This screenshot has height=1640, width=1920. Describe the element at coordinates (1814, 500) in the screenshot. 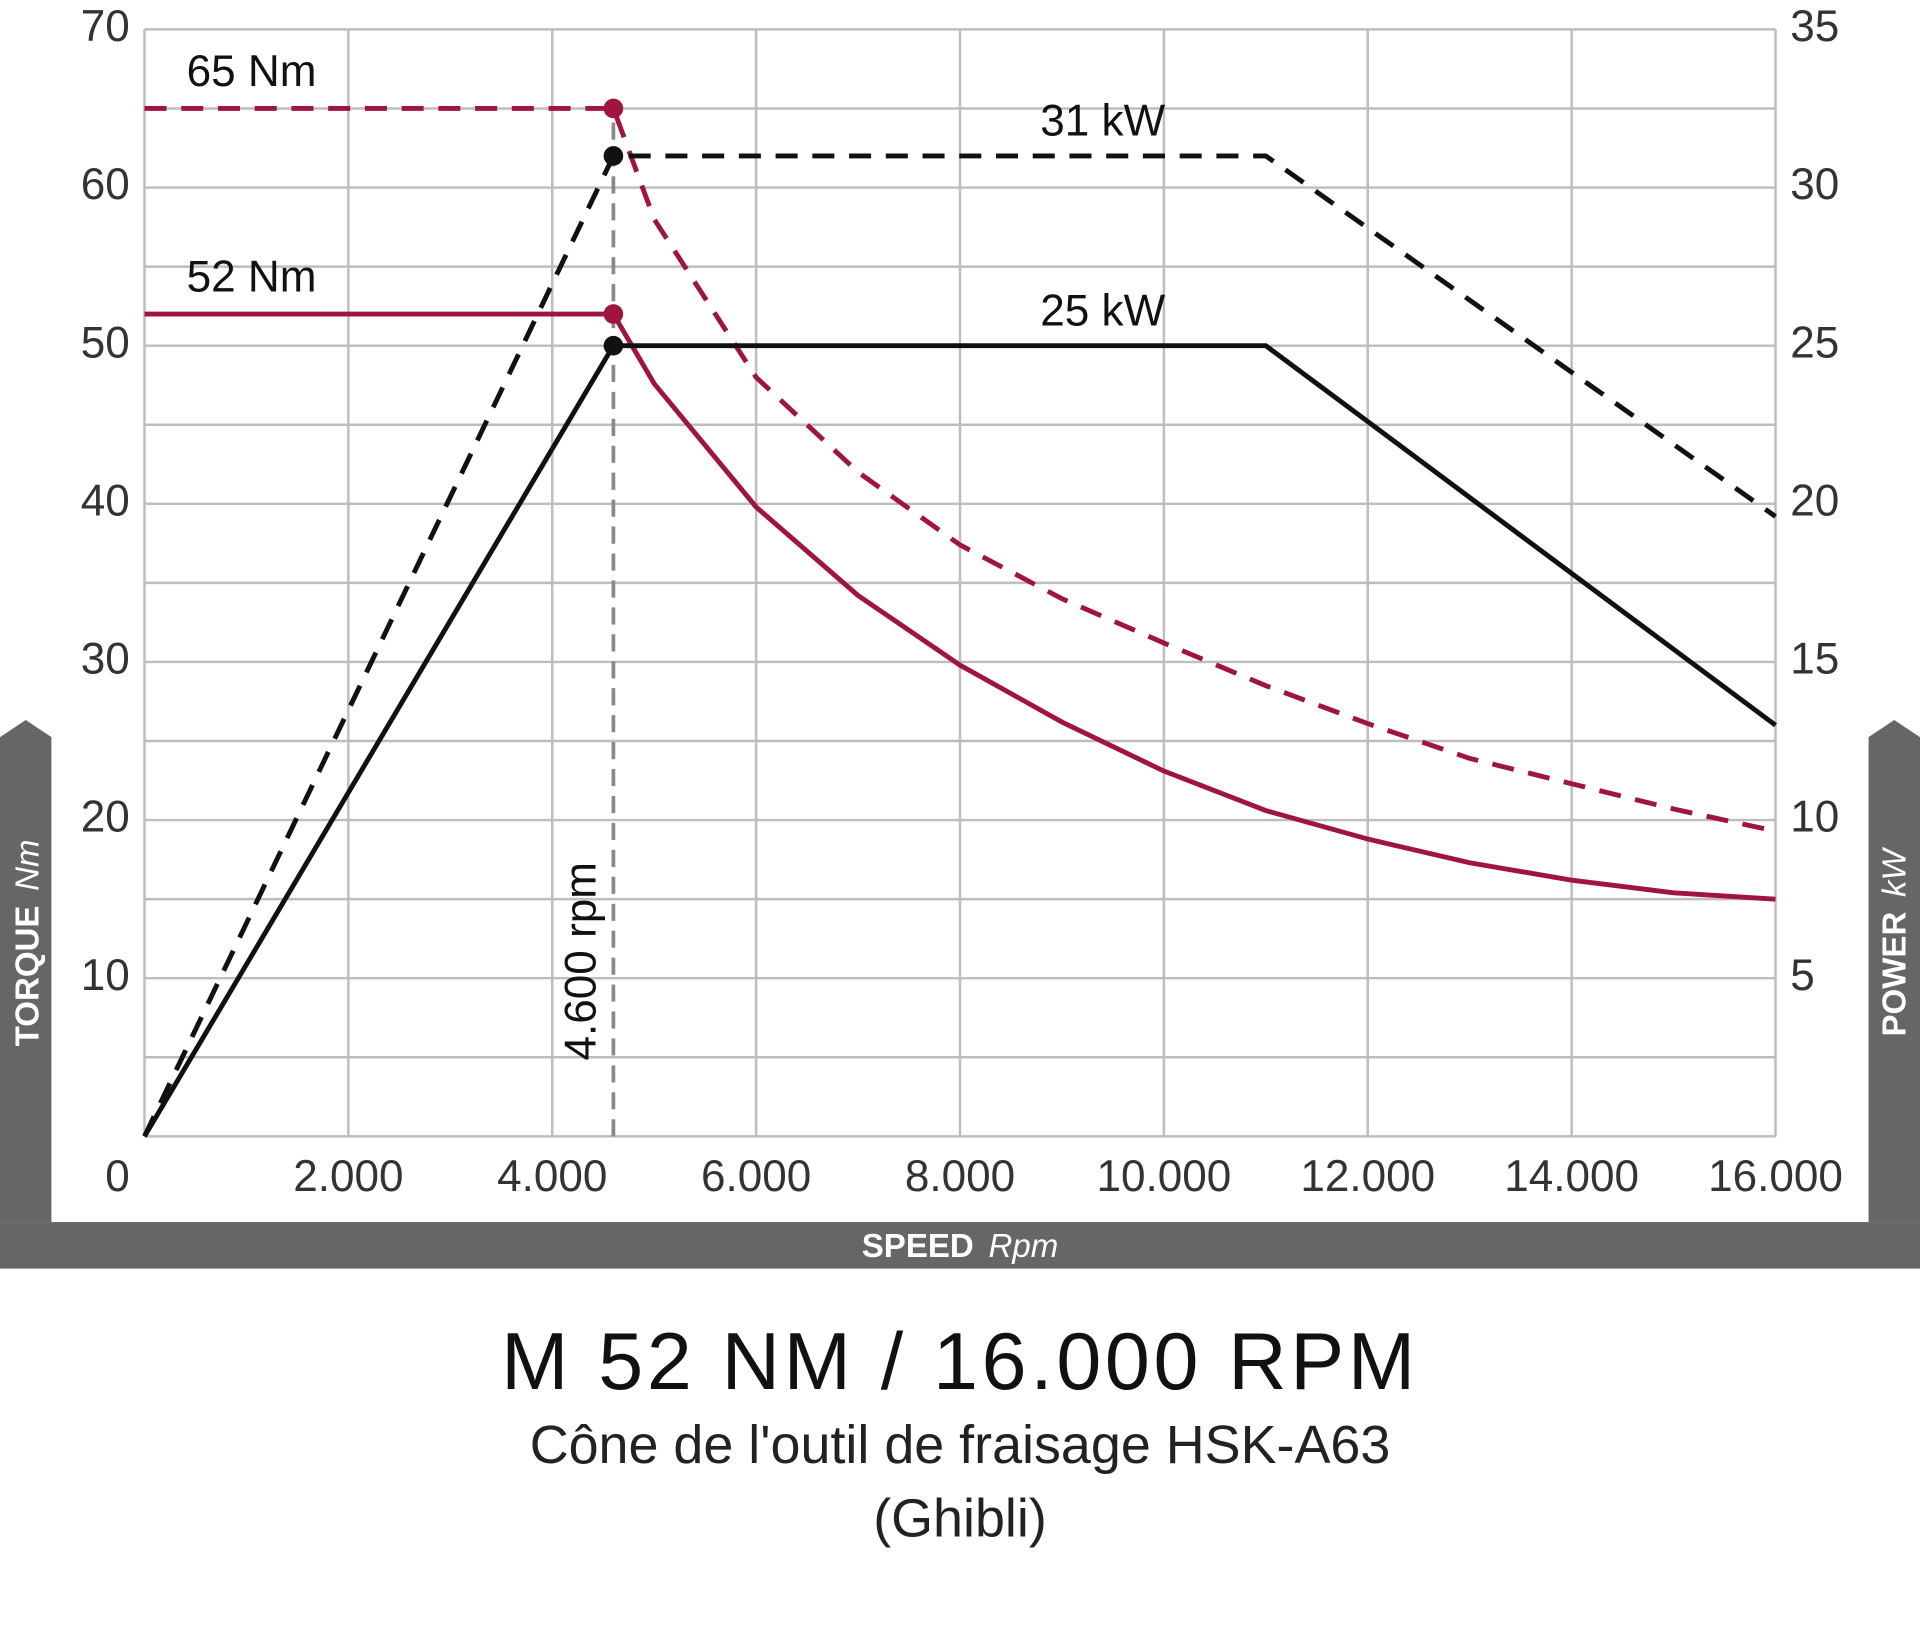

I see `y2-tick-label: 20` at that location.